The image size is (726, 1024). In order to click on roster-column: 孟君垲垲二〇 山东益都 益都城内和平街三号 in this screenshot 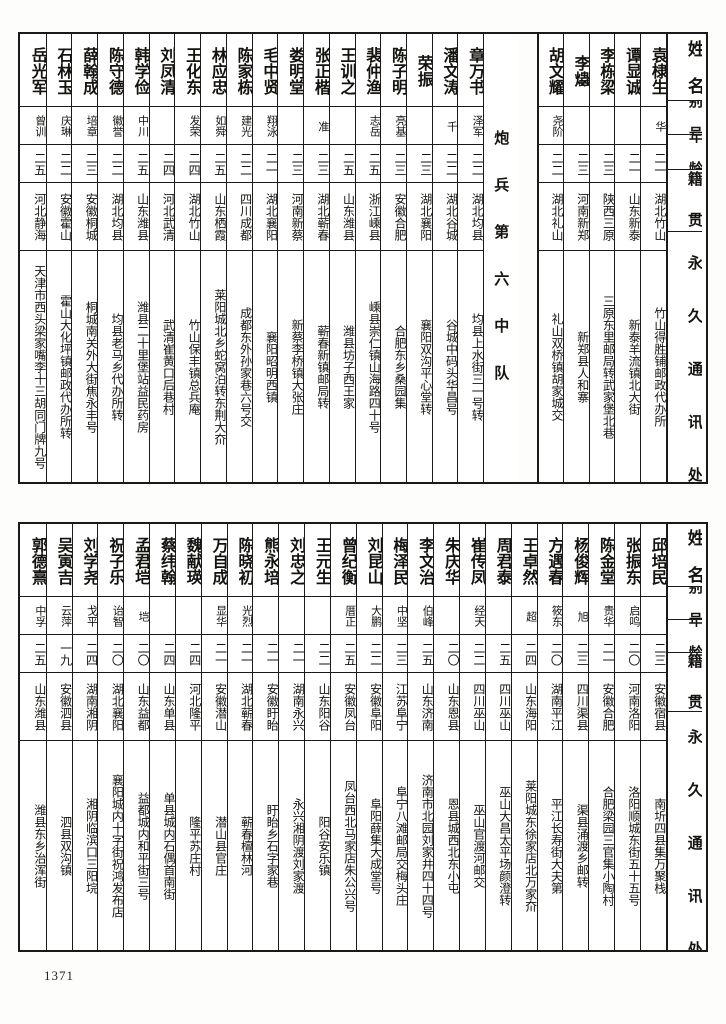, I will do `click(136, 737)`.